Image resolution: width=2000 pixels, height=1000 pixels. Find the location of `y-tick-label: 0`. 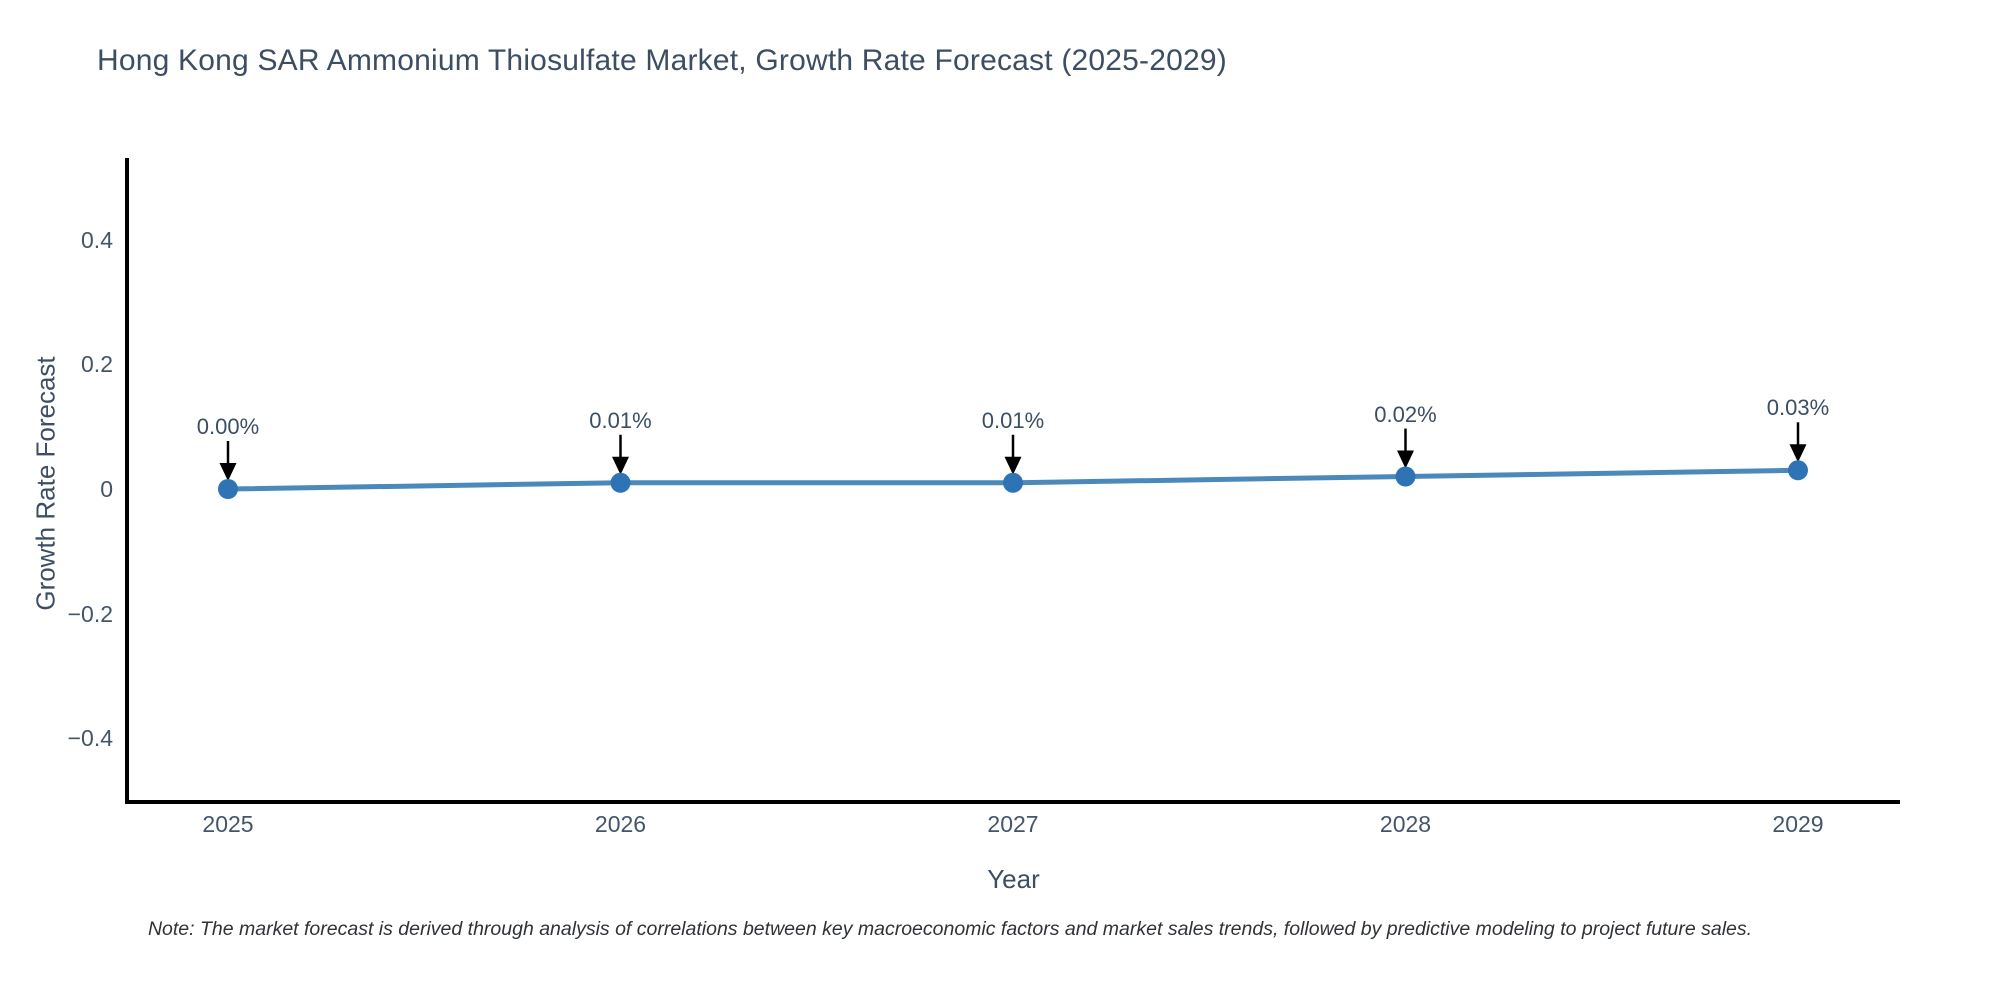

y-tick-label: 0 is located at coordinates (106, 489).